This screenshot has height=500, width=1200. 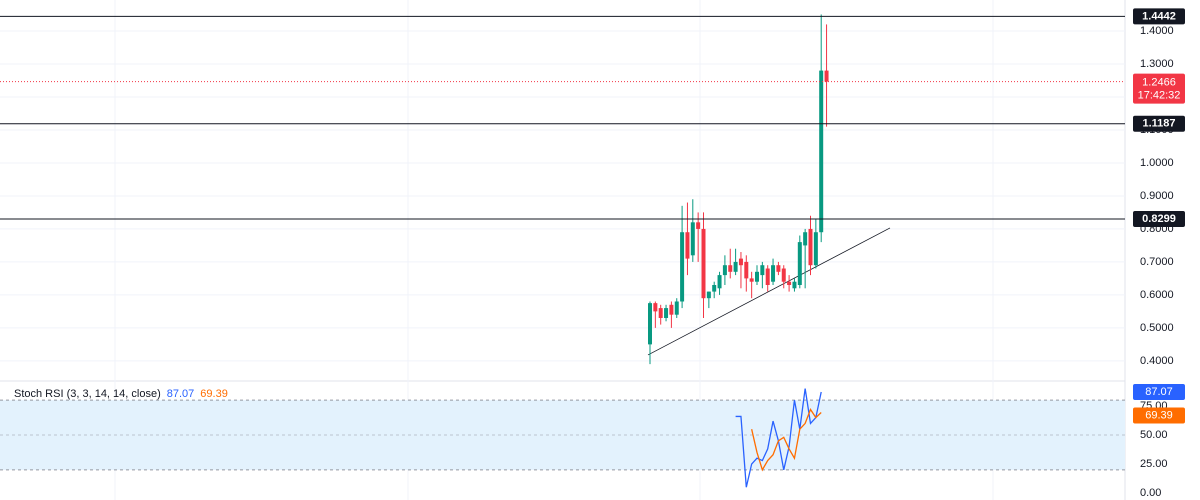 I want to click on last-value-label: 69.39, so click(x=1159, y=415).